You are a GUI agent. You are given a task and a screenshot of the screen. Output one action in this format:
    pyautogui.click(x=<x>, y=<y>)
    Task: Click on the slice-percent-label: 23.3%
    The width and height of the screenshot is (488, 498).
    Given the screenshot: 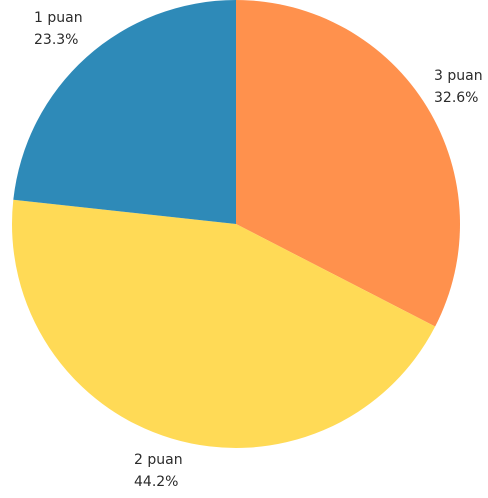 What is the action you would take?
    pyautogui.click(x=56, y=40)
    